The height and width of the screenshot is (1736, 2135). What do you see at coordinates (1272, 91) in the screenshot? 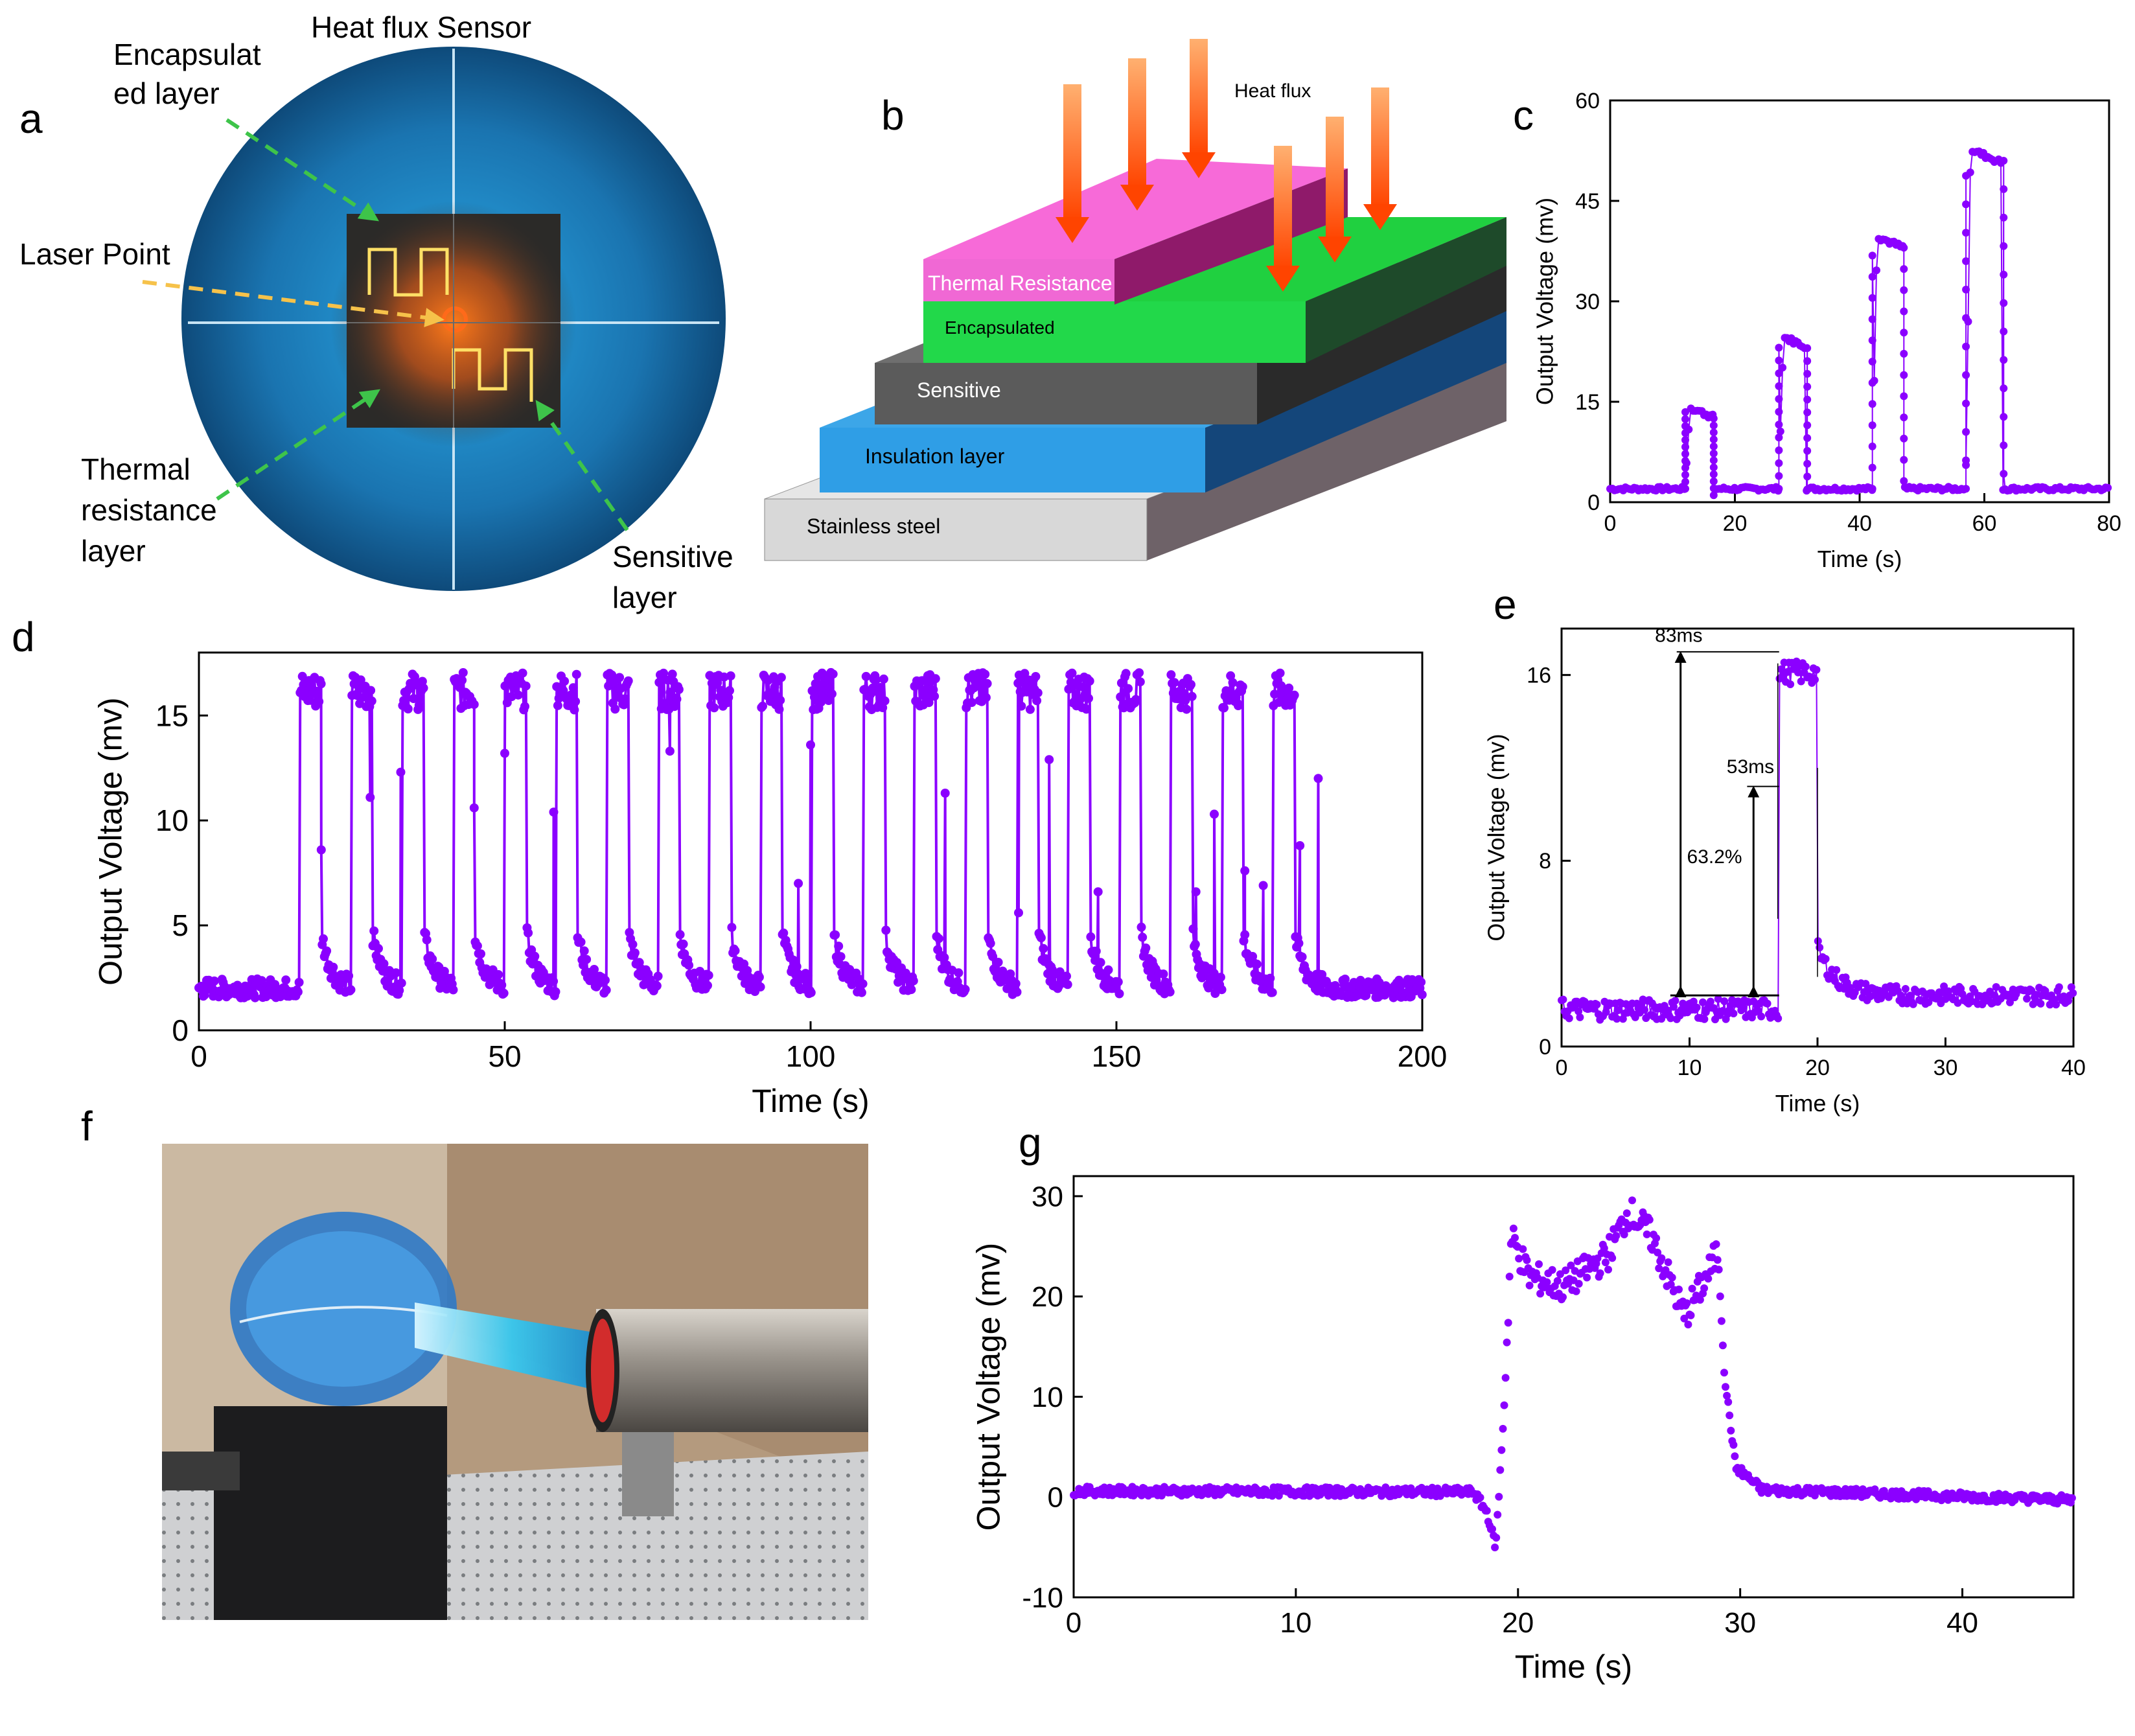
I see `heat-flux-label: Heat flux` at bounding box center [1272, 91].